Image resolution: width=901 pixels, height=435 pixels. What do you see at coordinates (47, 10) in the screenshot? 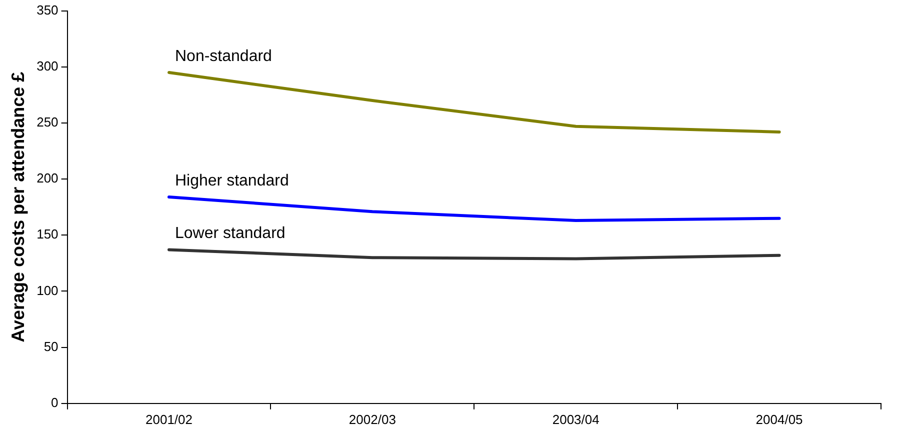
I see `y-tick-label: 350` at bounding box center [47, 10].